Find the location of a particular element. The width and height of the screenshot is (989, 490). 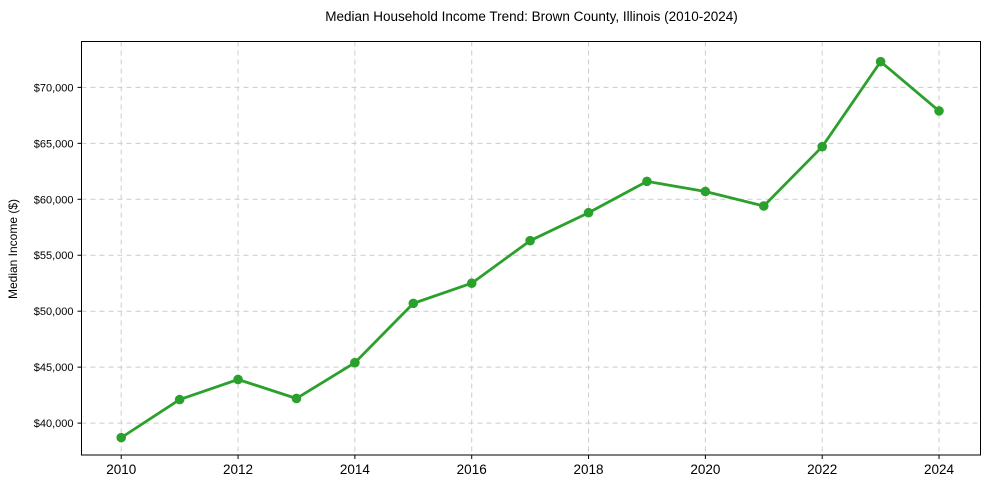

y-tick-label: $50,000 is located at coordinates (54, 312).